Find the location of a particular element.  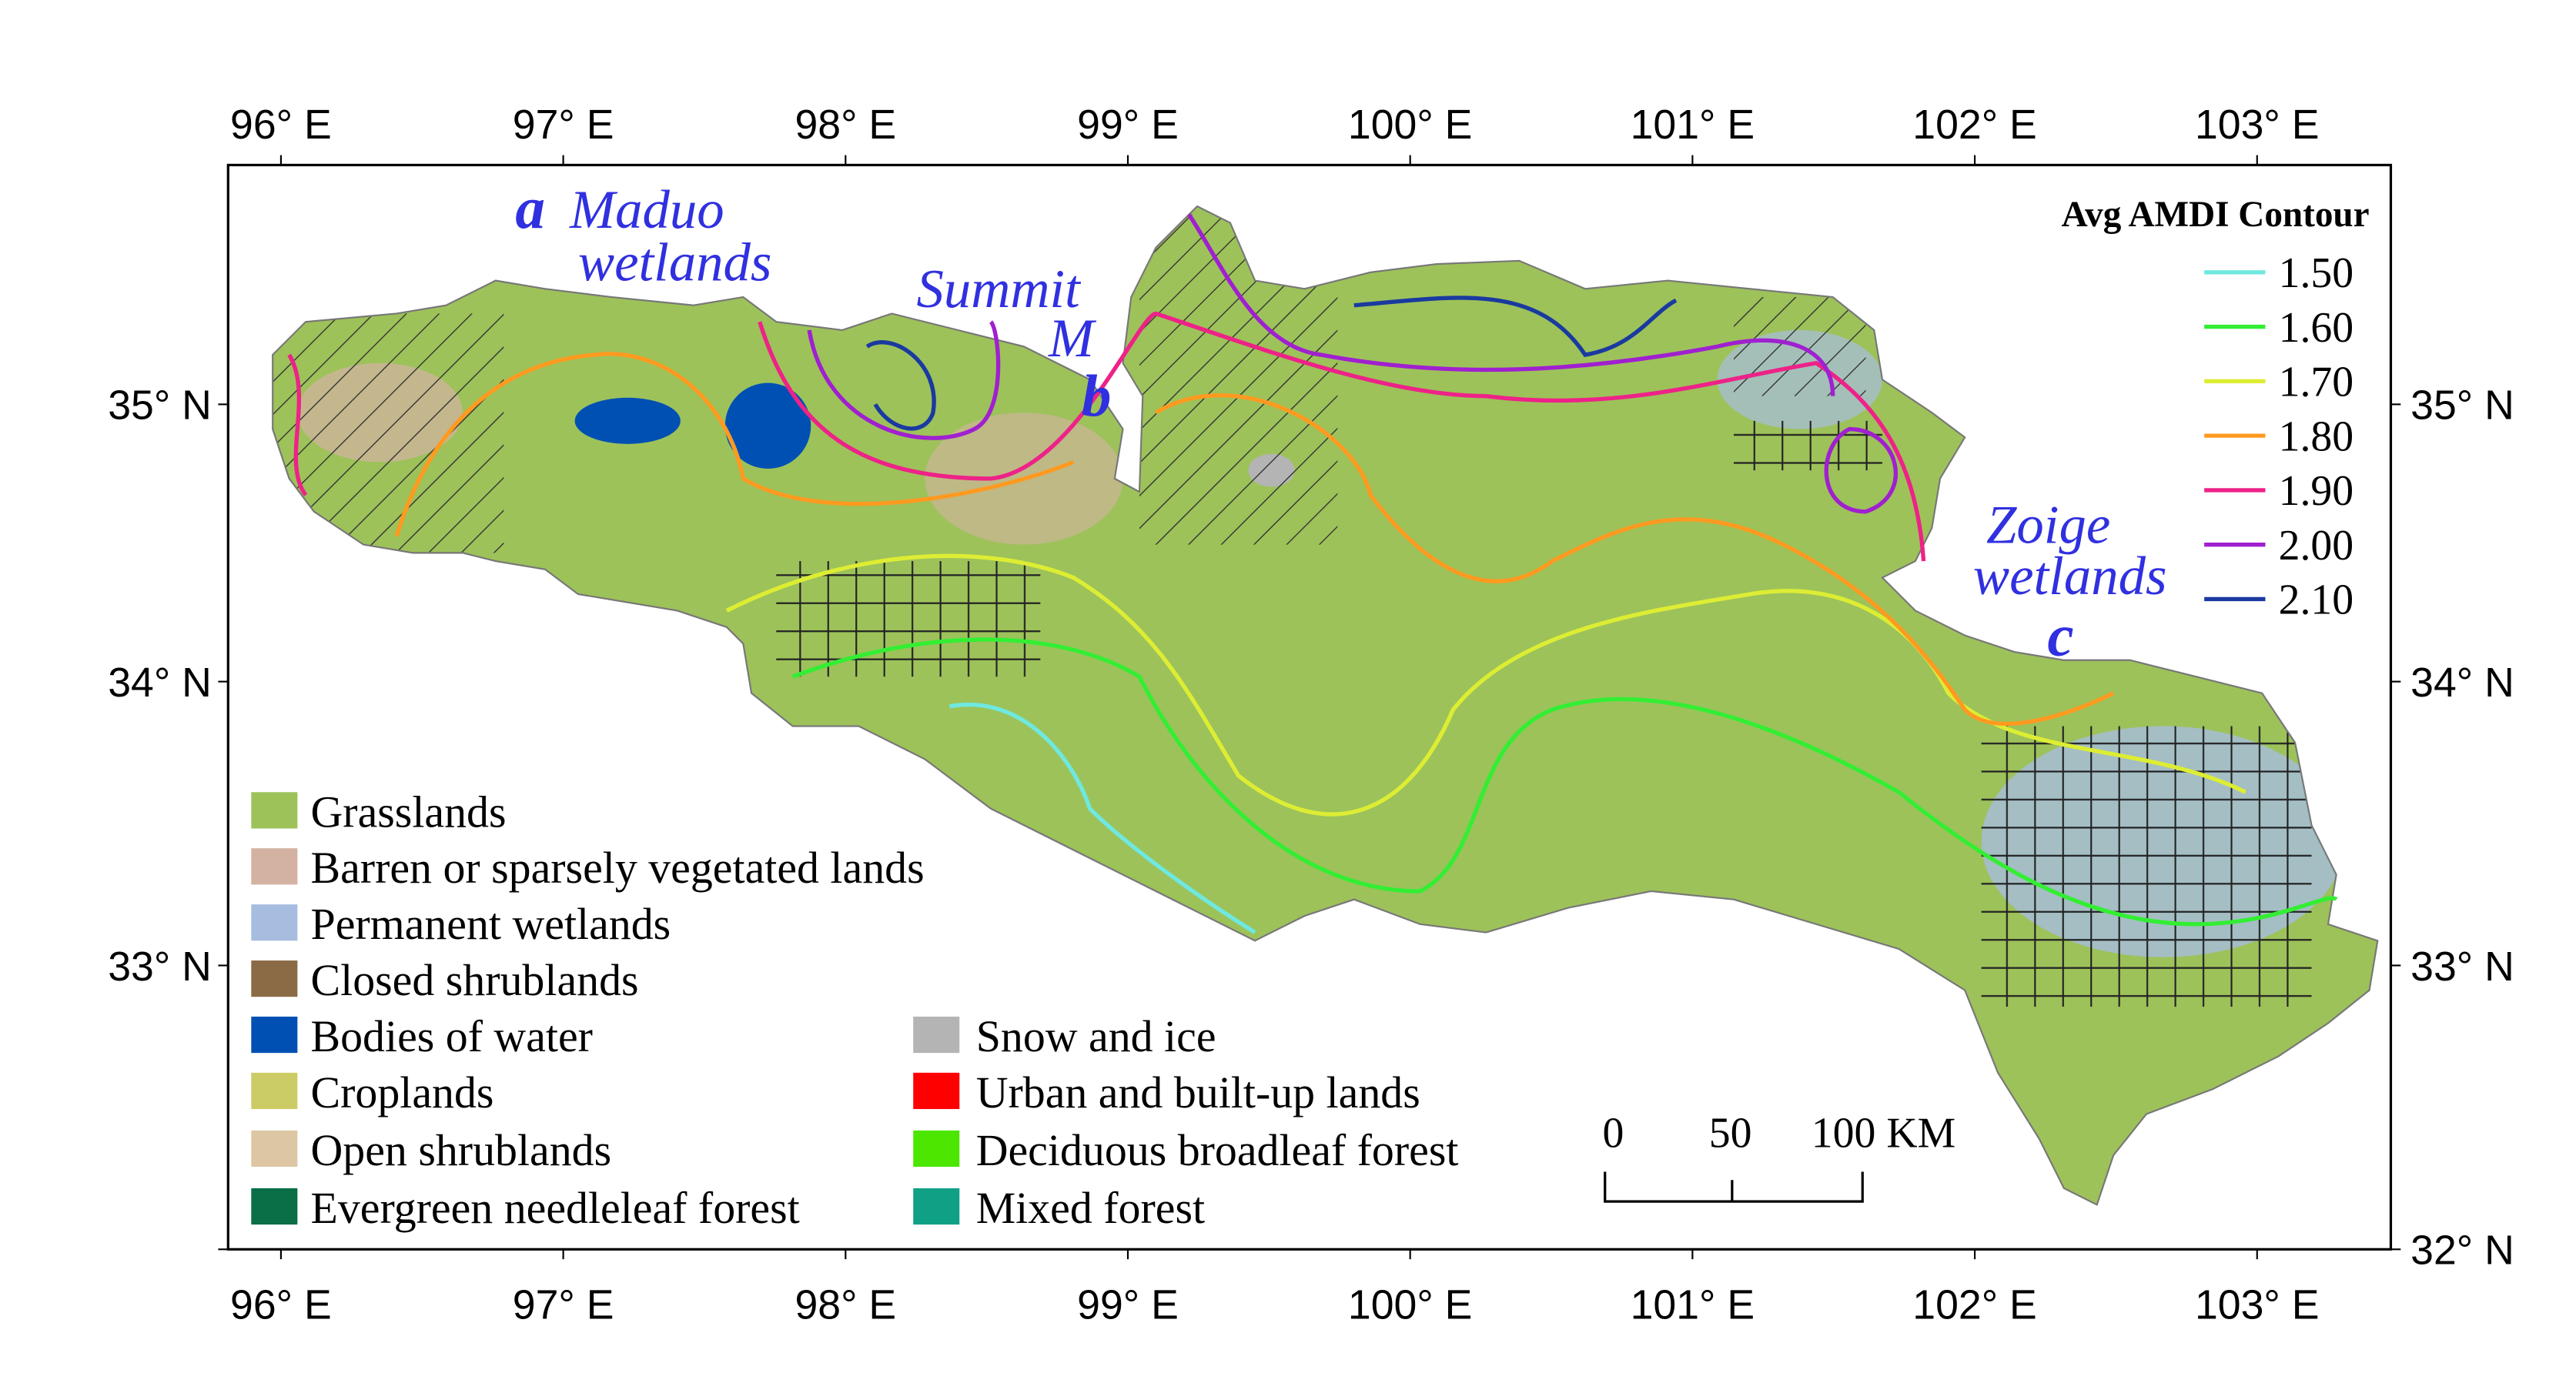

legend-label: Mixed forest is located at coordinates (1090, 1208).